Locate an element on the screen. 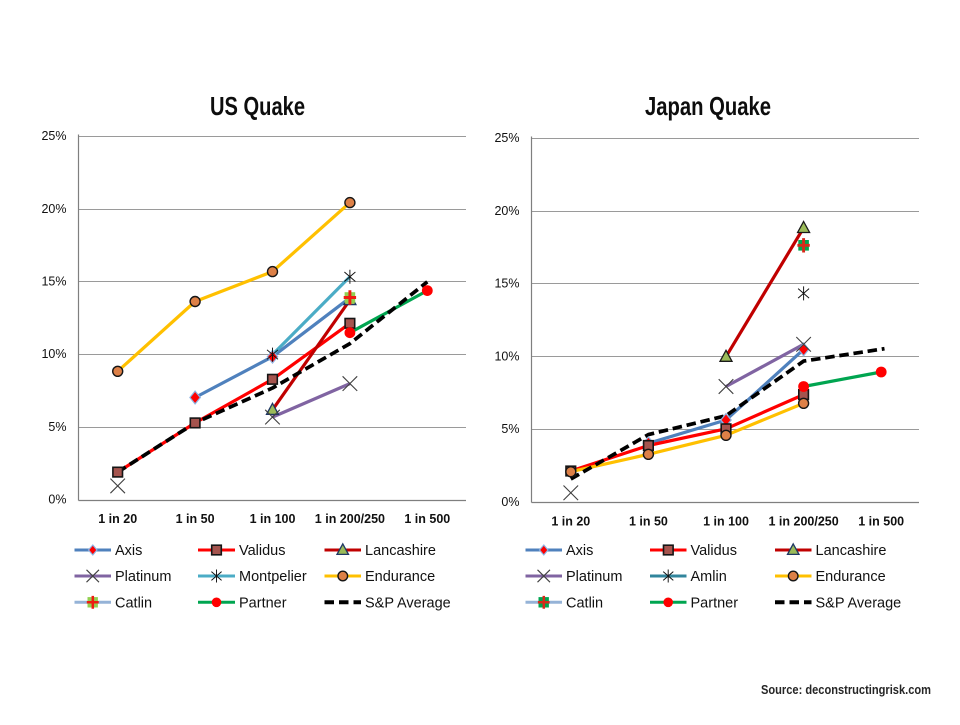 This screenshot has height=725, width=960. svg-text: Source: deconstructingrisk.com is located at coordinates (846, 689).